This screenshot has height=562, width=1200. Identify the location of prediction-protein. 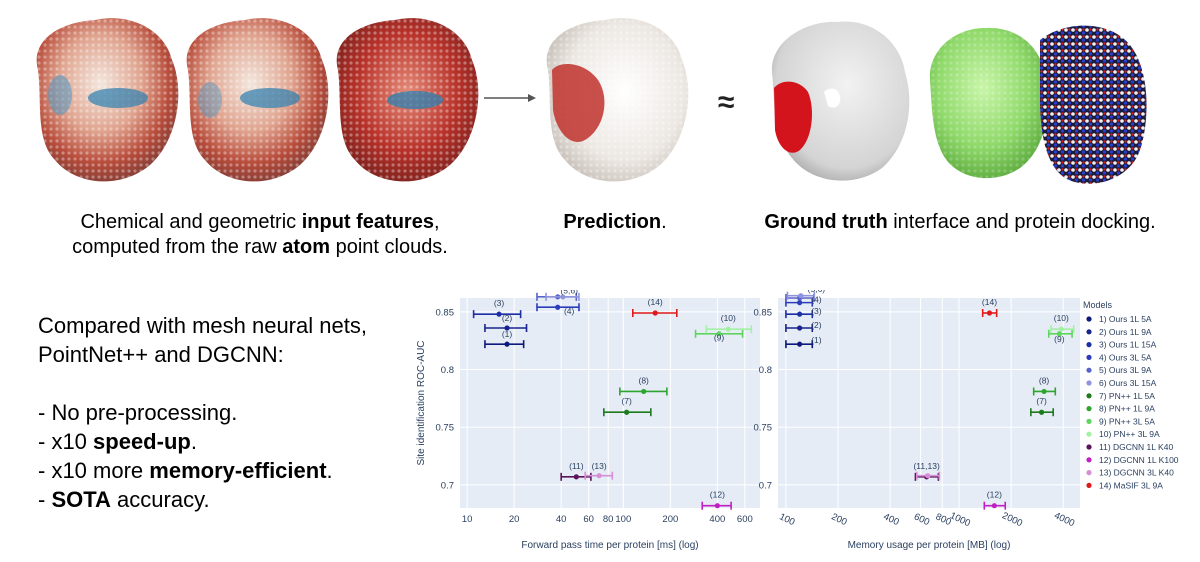
(617, 100).